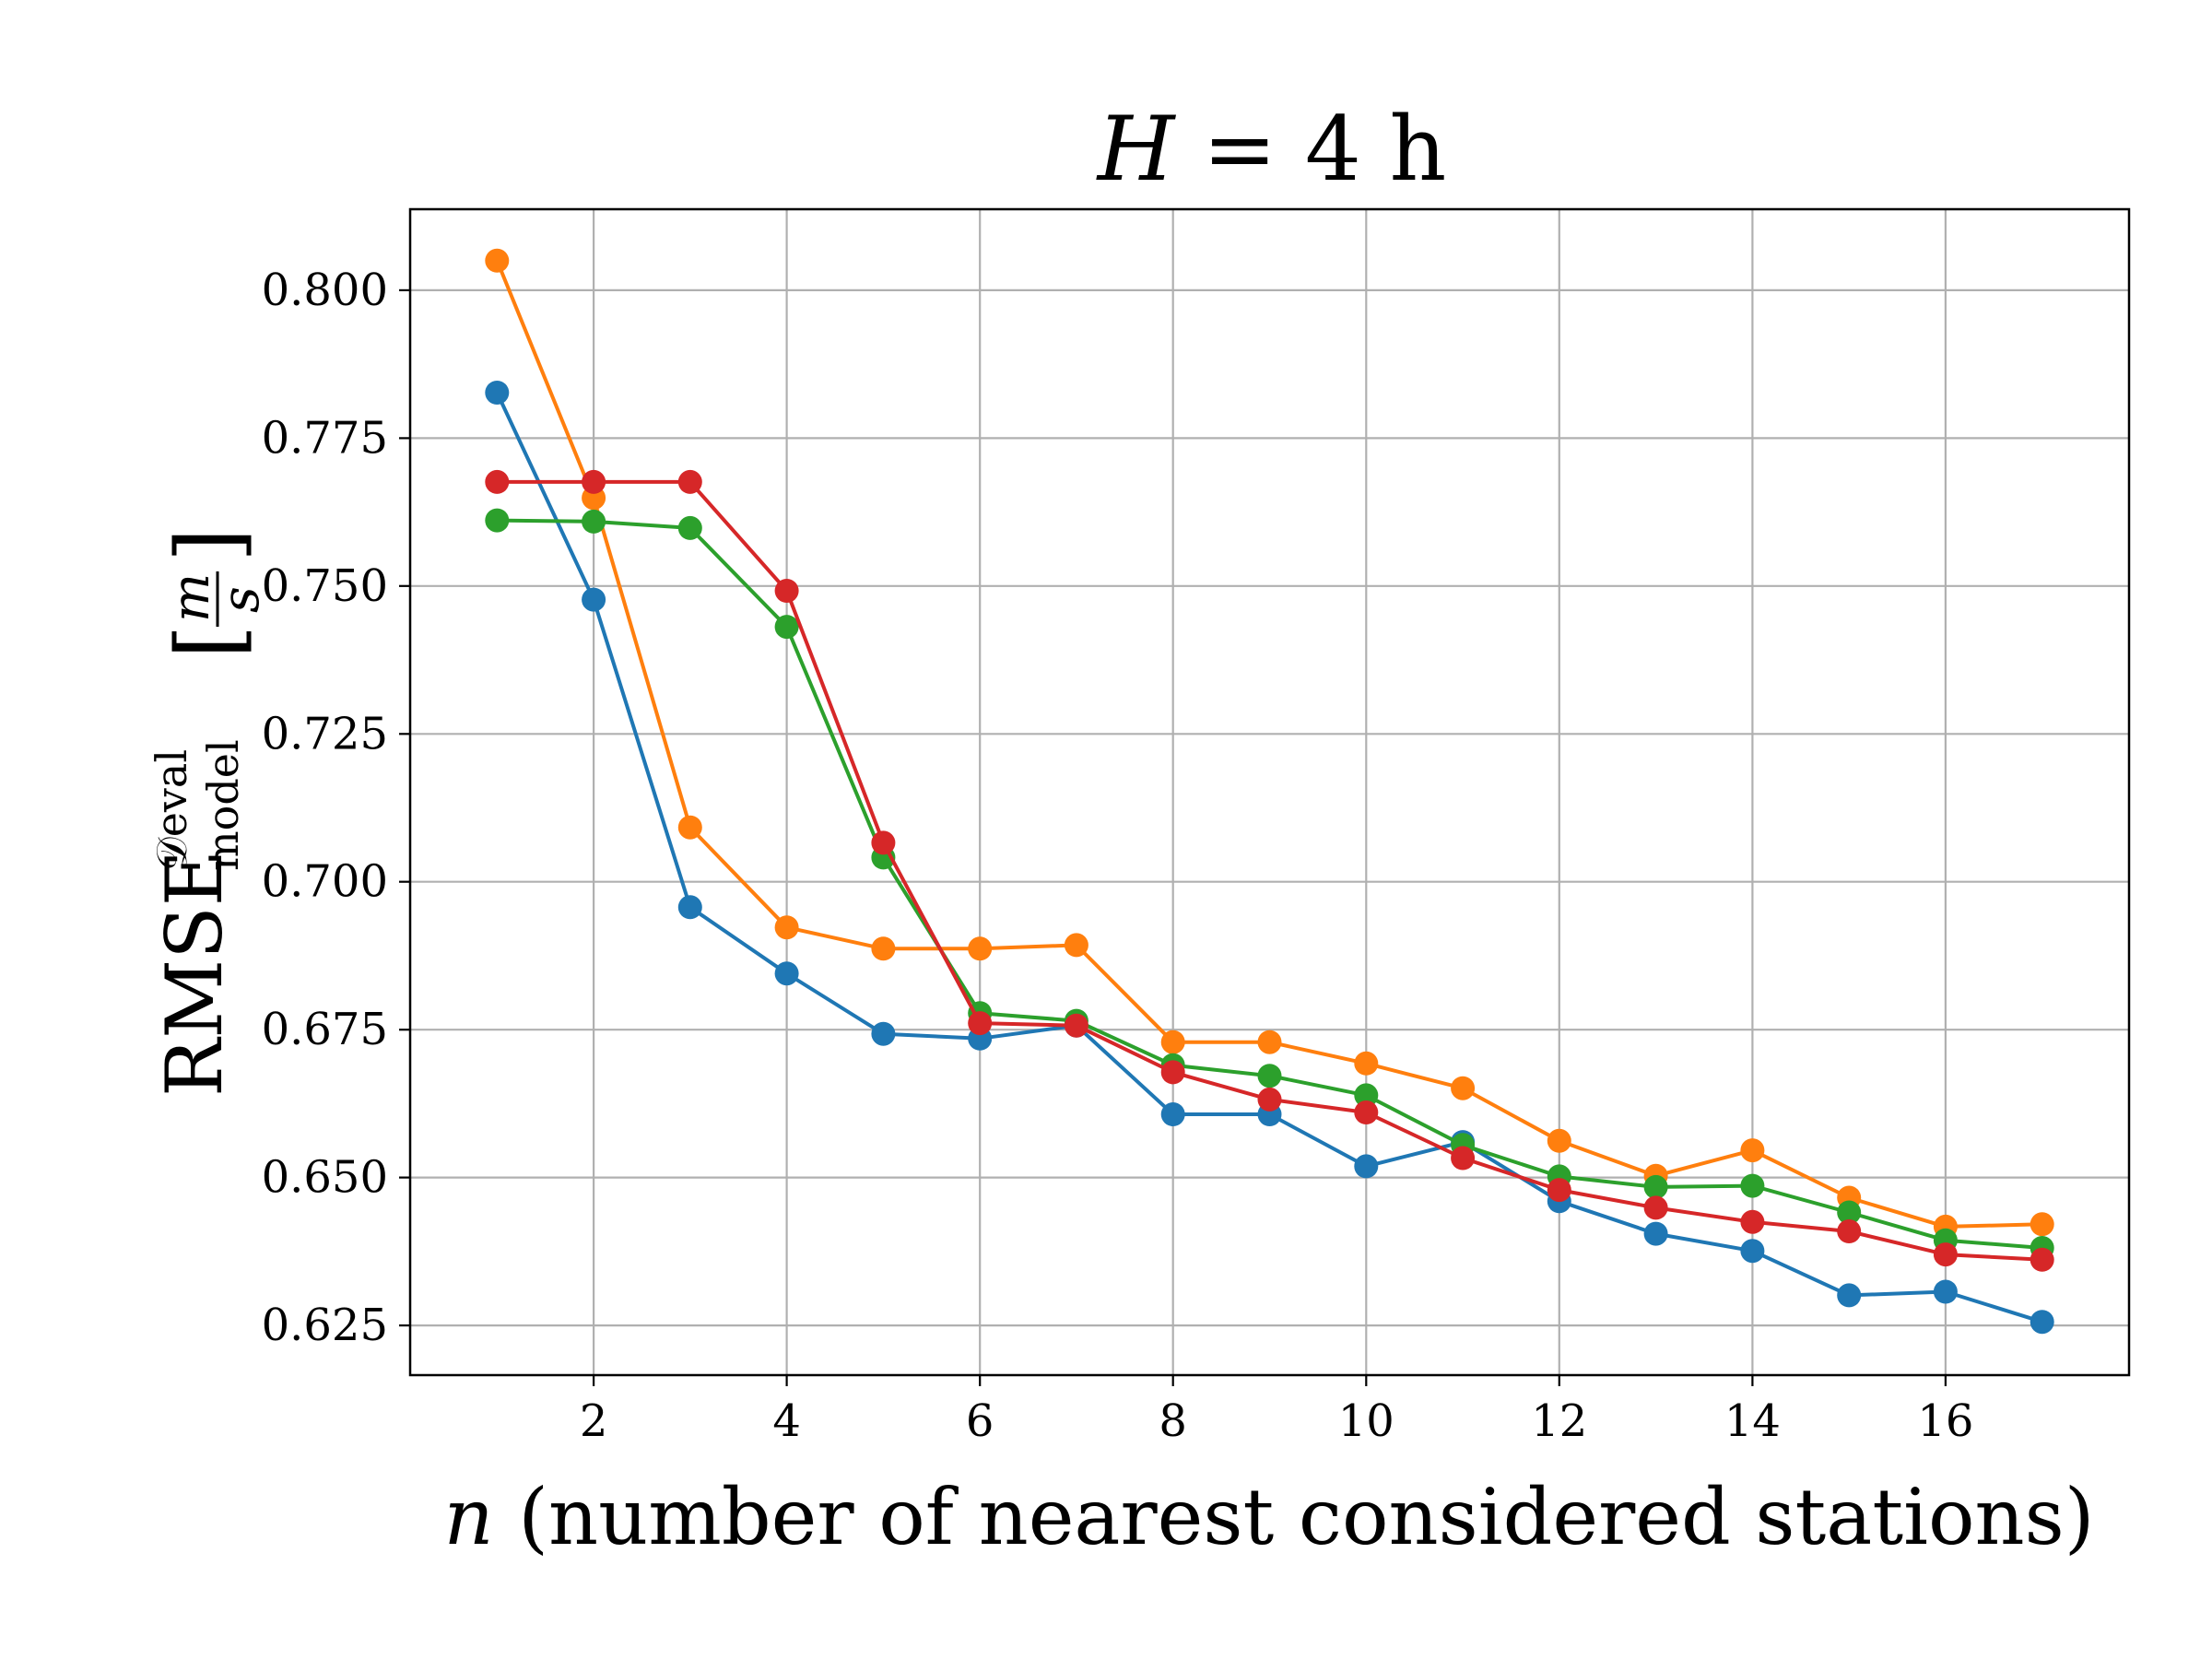 The width and height of the screenshot is (2212, 1659). What do you see at coordinates (325, 290) in the screenshot?
I see `y-tick-label: 0.800` at bounding box center [325, 290].